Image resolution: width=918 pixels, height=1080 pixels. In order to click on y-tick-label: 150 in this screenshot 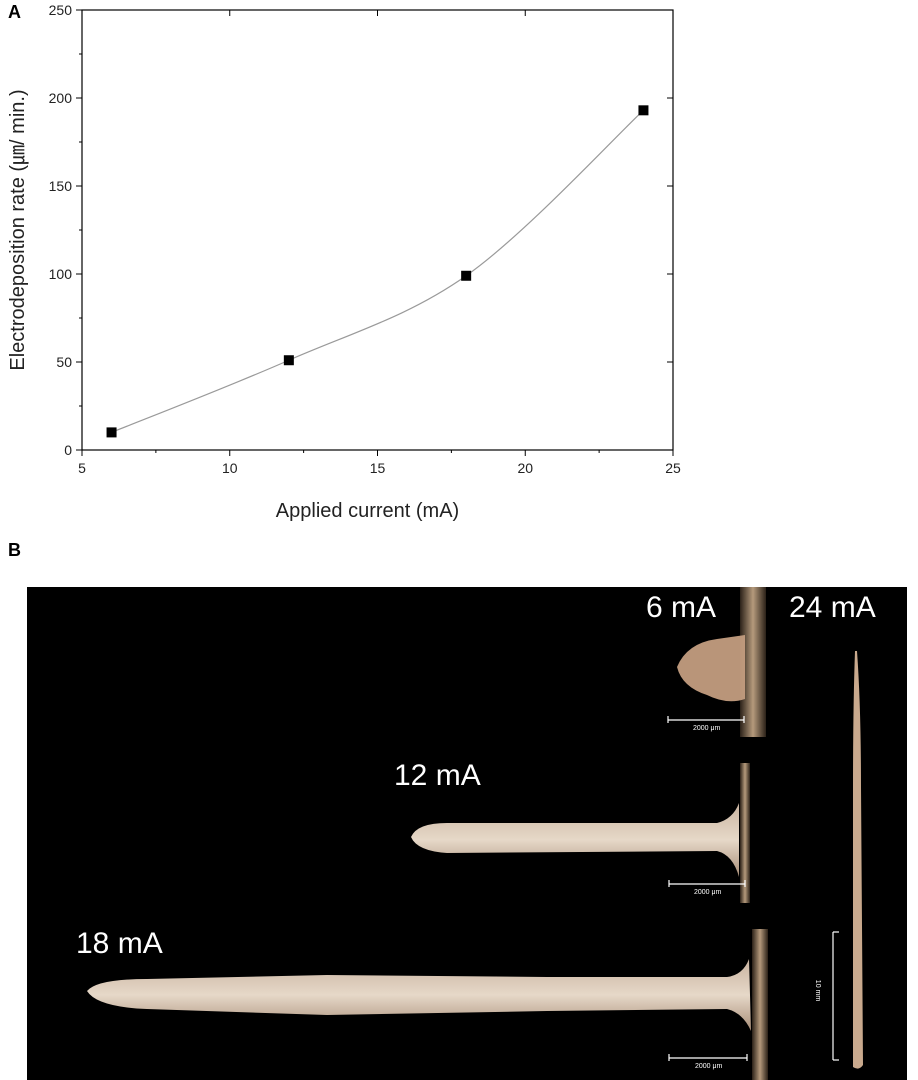, I will do `click(61, 186)`.